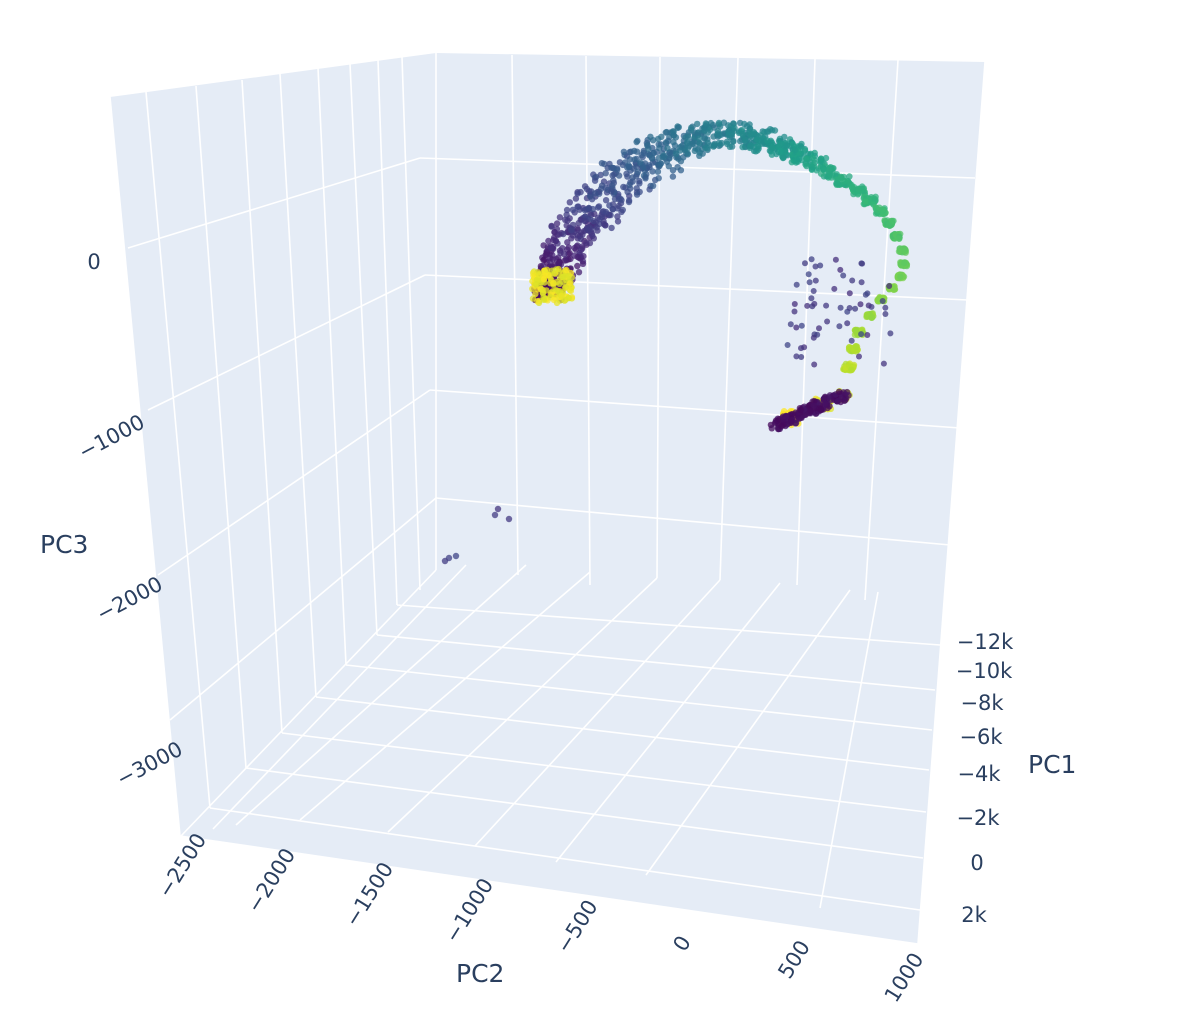 This screenshot has height=1030, width=1198. I want to click on pc2-tick-label: −500, so click(577, 927).